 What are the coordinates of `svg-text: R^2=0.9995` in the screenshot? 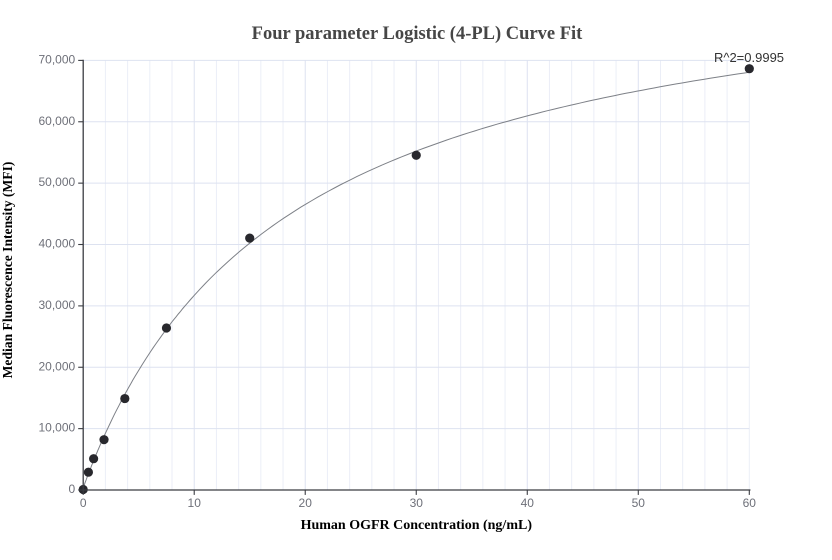 It's located at (749, 57).